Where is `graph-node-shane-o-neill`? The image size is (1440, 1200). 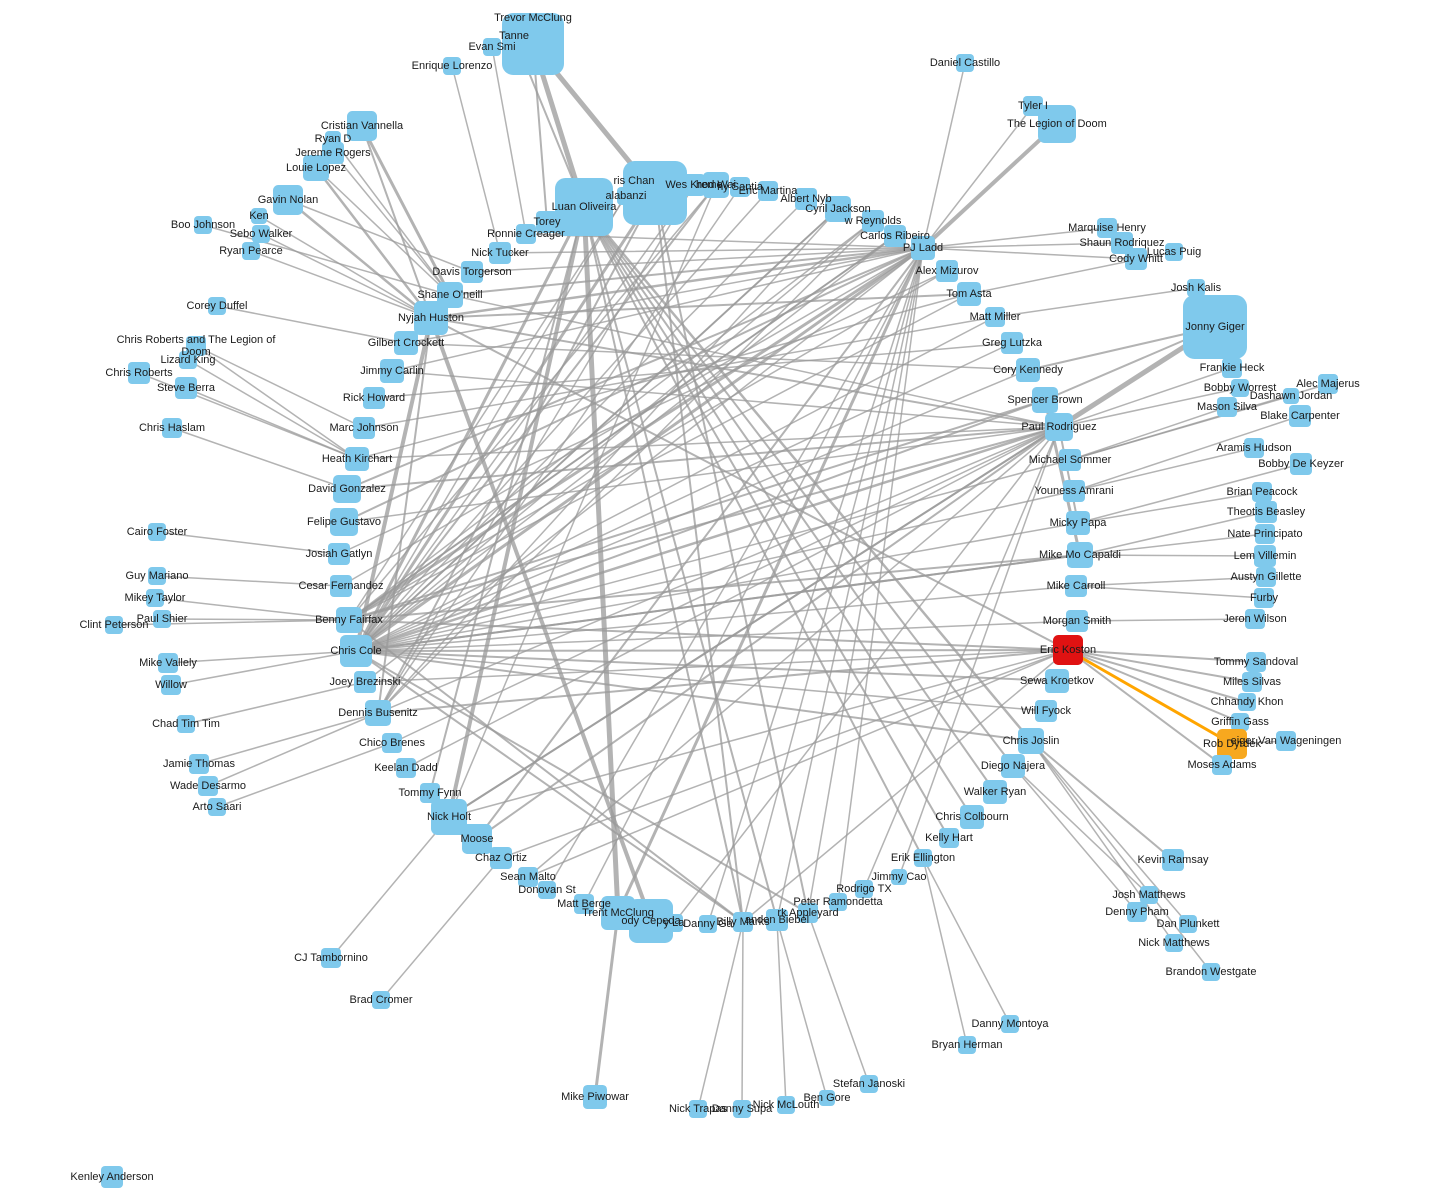
graph-node-shane-o-neill is located at coordinates (450, 295).